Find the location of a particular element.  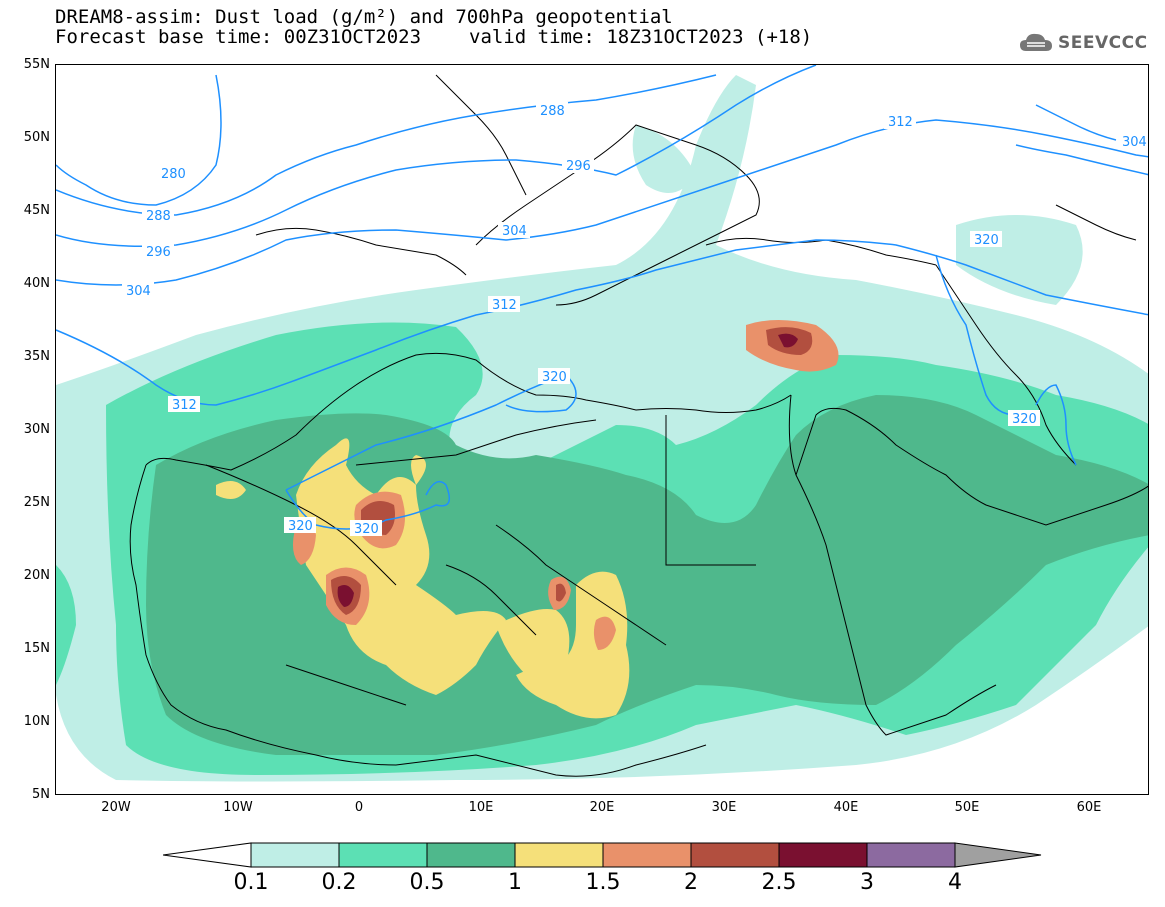

lon-label: 20E is located at coordinates (602, 807).